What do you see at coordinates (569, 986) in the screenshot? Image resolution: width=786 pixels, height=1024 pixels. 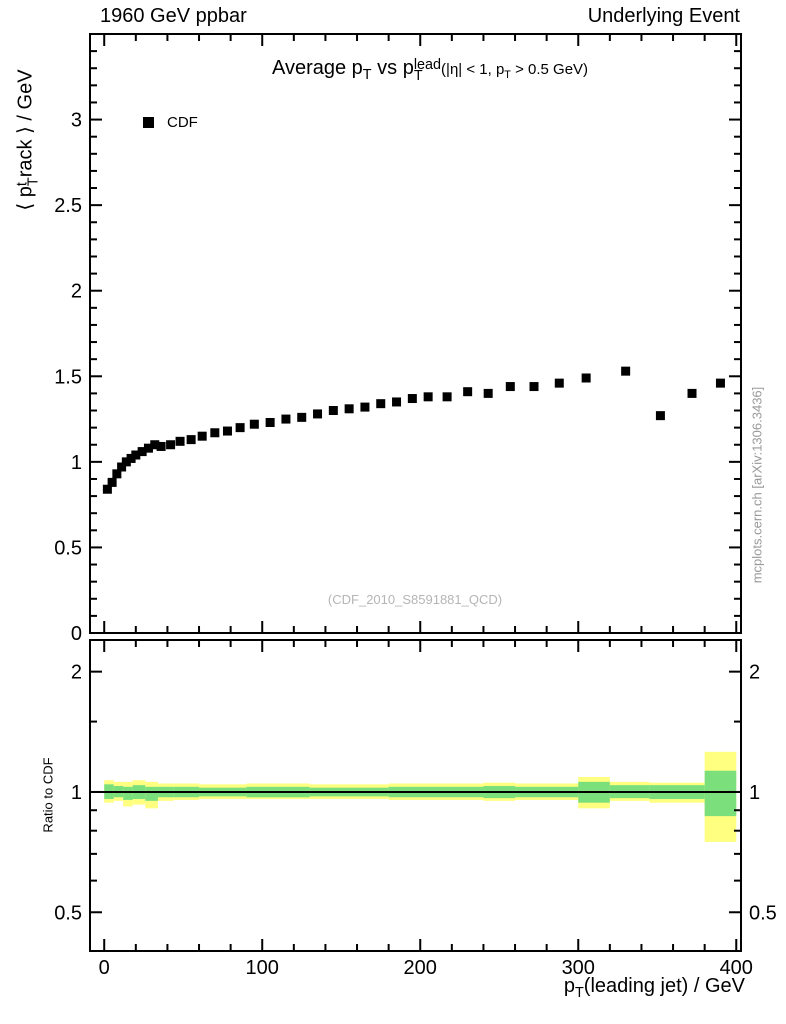 I see `xlabel-p: p` at bounding box center [569, 986].